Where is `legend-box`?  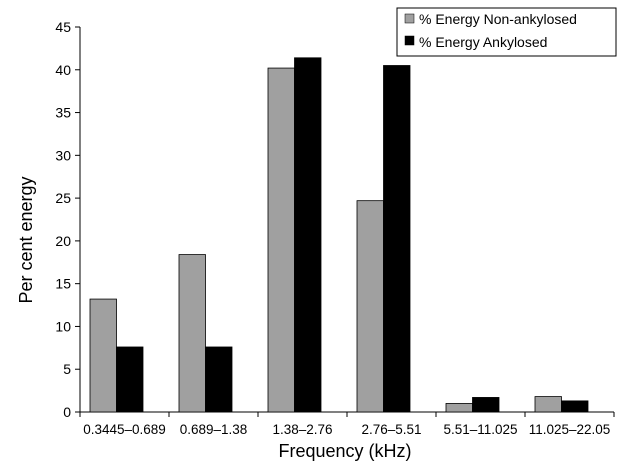
legend-box is located at coordinates (506, 32).